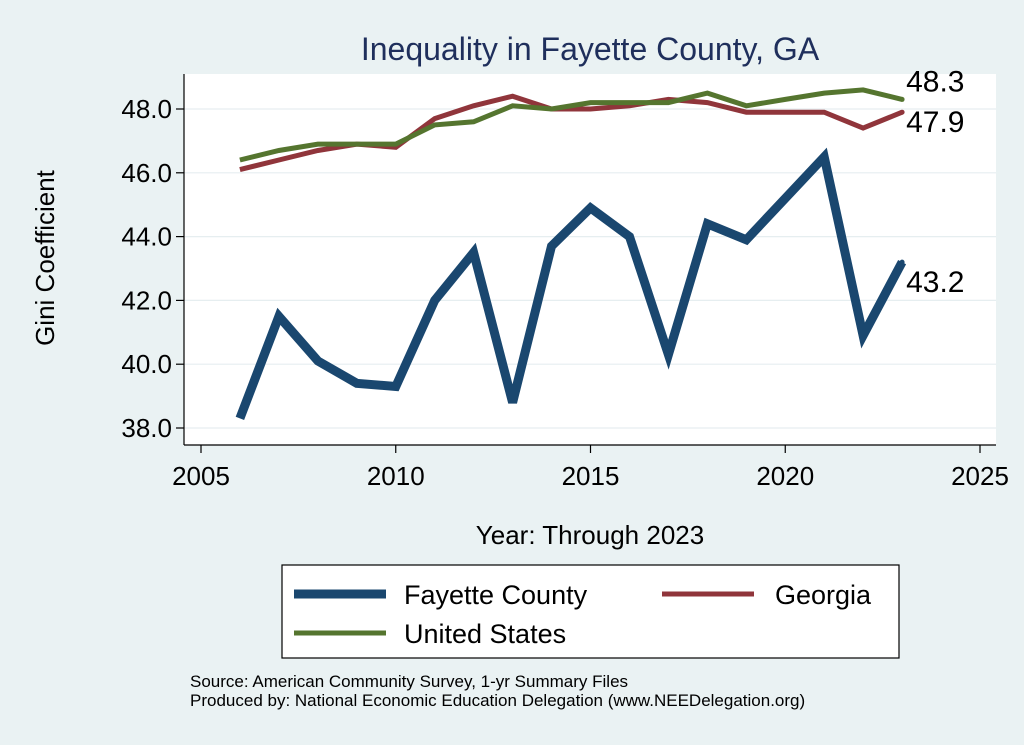 The image size is (1024, 745). What do you see at coordinates (767, 595) in the screenshot?
I see `legend-item-georgia: Georgia` at bounding box center [767, 595].